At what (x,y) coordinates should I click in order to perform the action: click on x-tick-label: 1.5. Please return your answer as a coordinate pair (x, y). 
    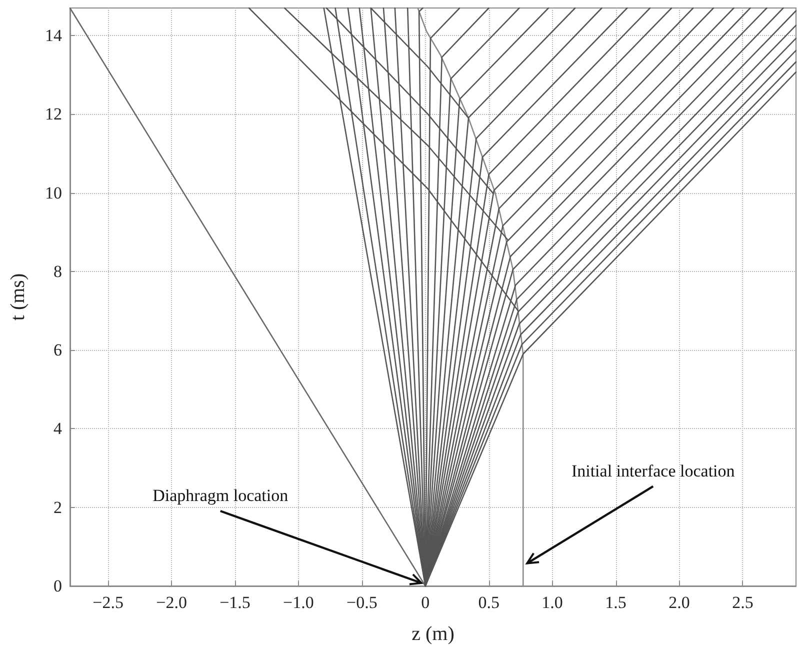
    Looking at the image, I should click on (615, 602).